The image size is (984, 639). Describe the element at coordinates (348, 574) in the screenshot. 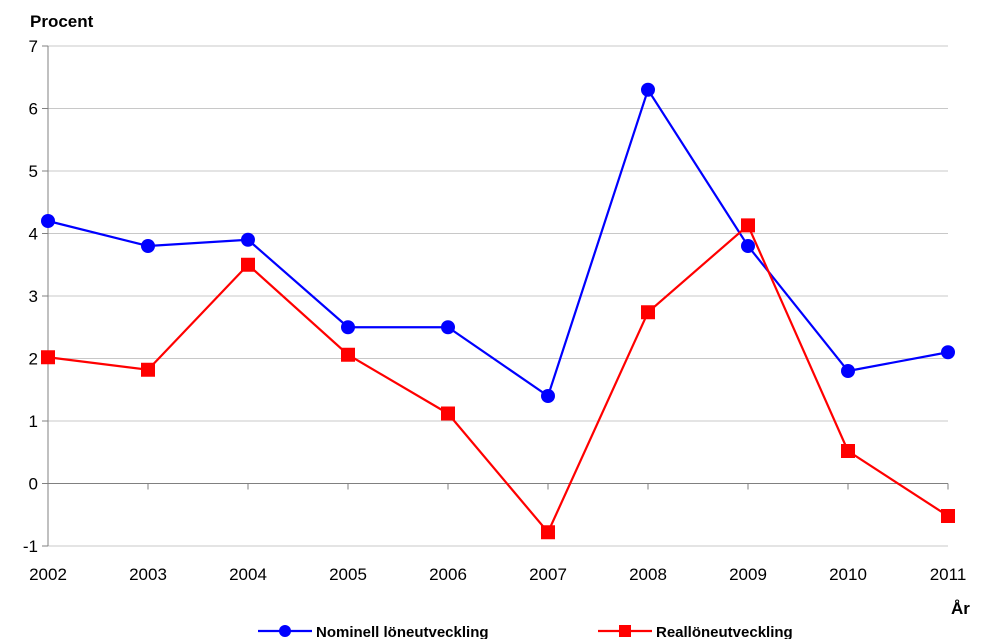

I see `x-tick-label: 2005` at that location.